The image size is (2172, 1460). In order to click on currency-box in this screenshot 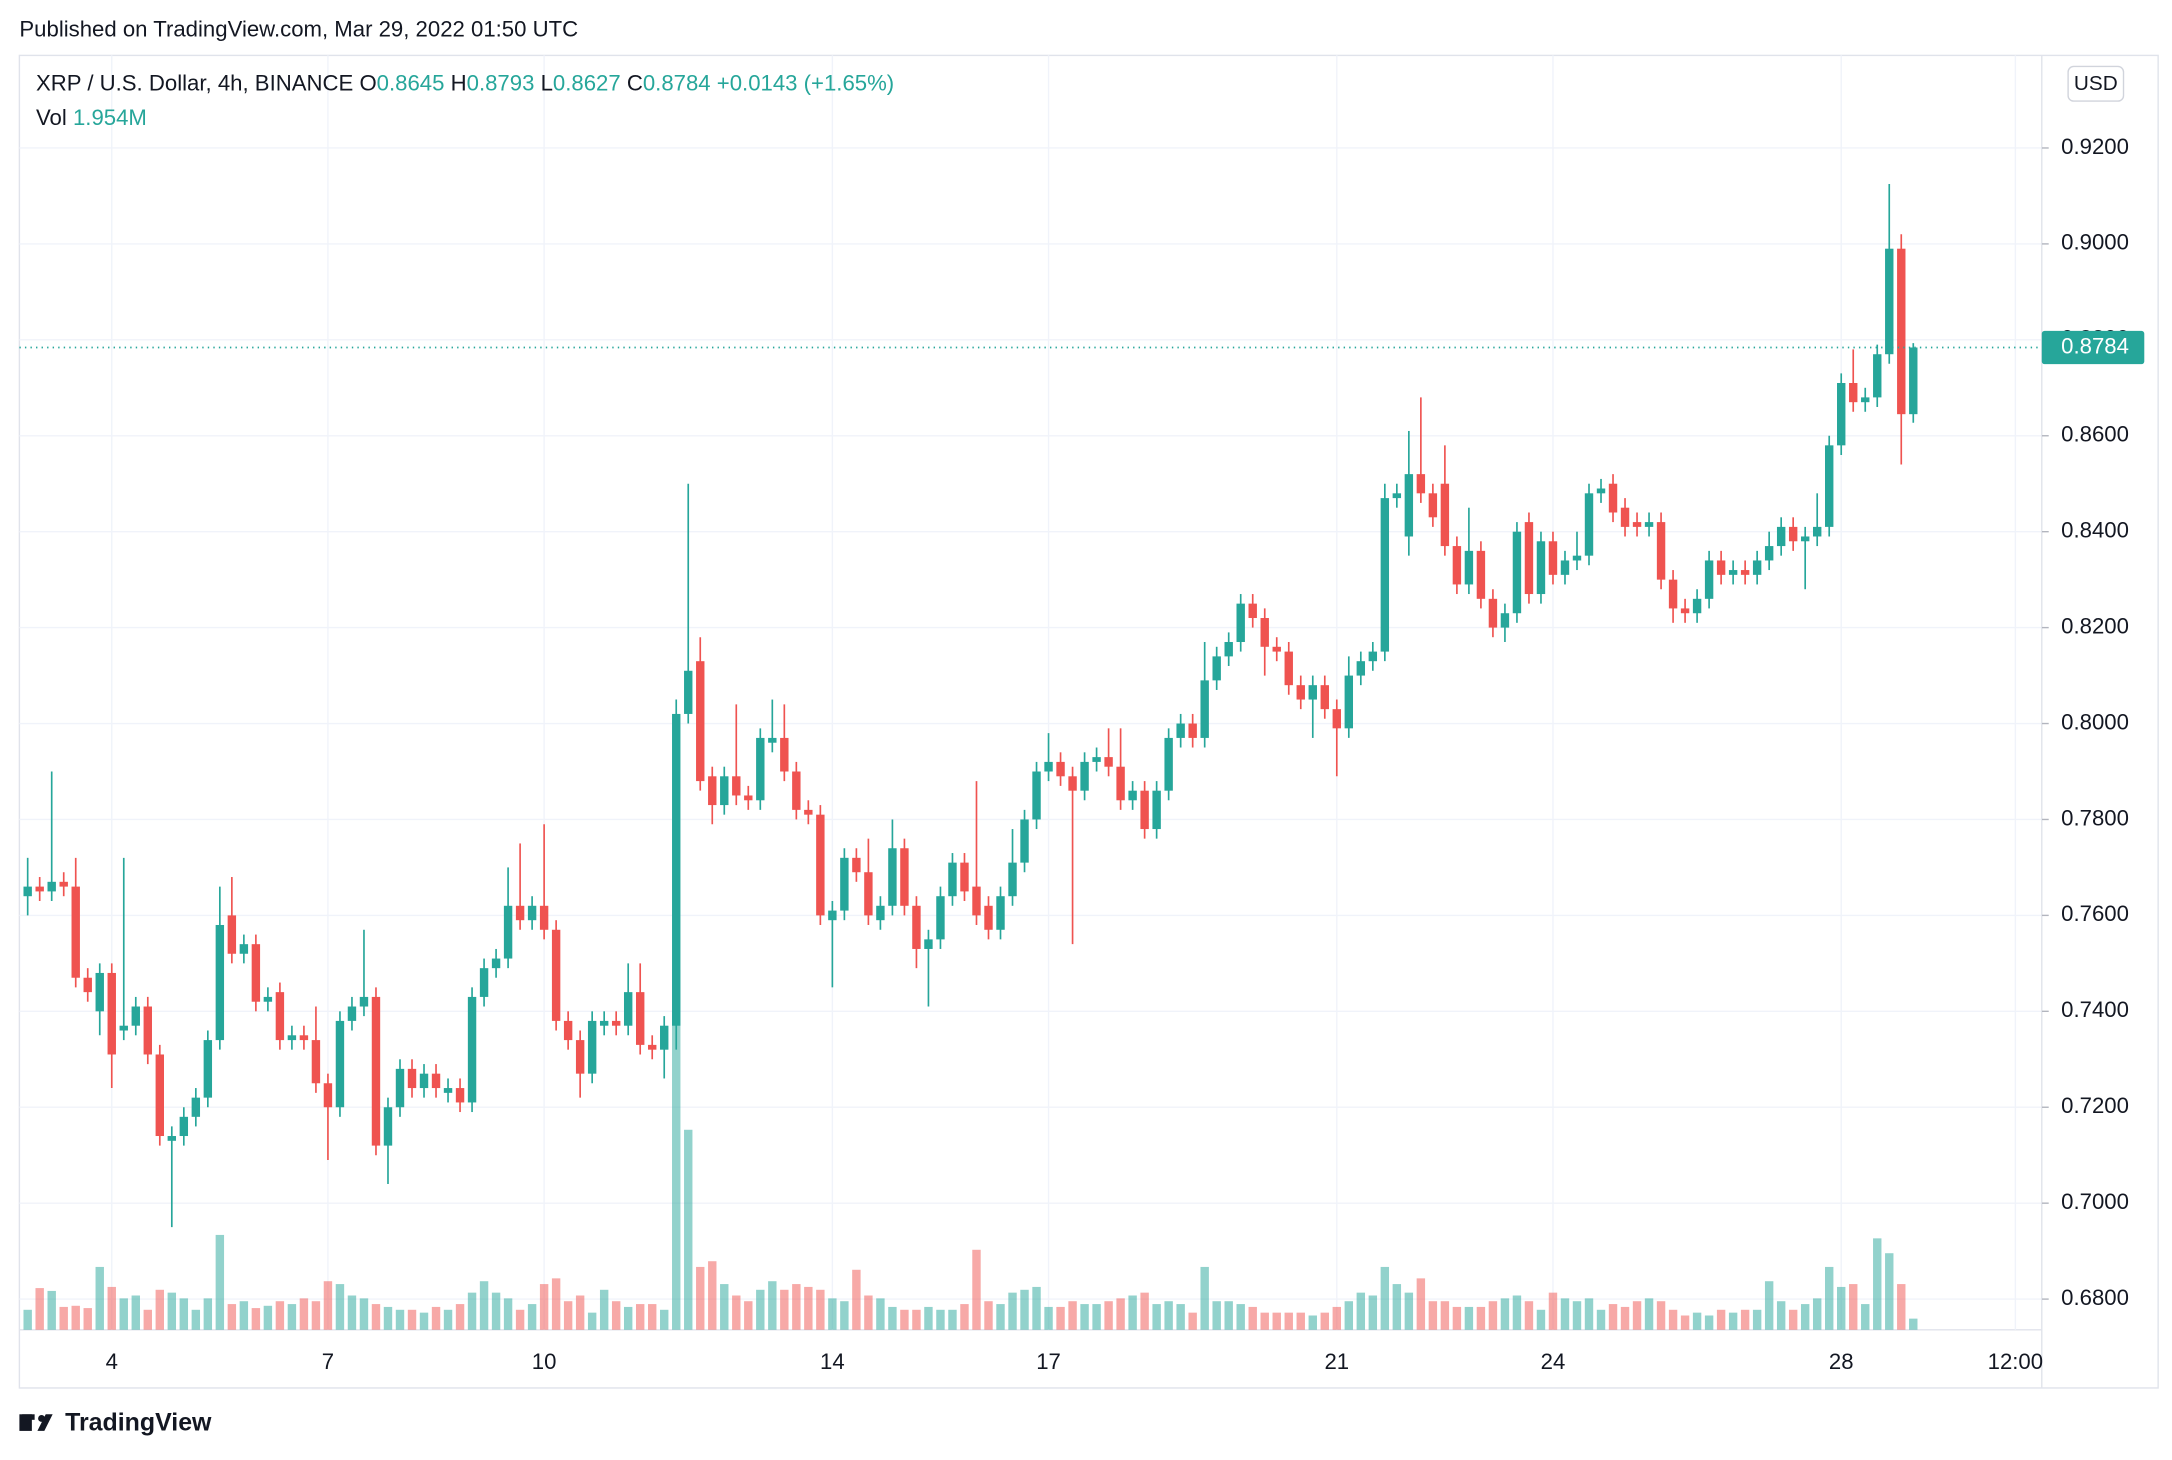, I will do `click(2096, 83)`.